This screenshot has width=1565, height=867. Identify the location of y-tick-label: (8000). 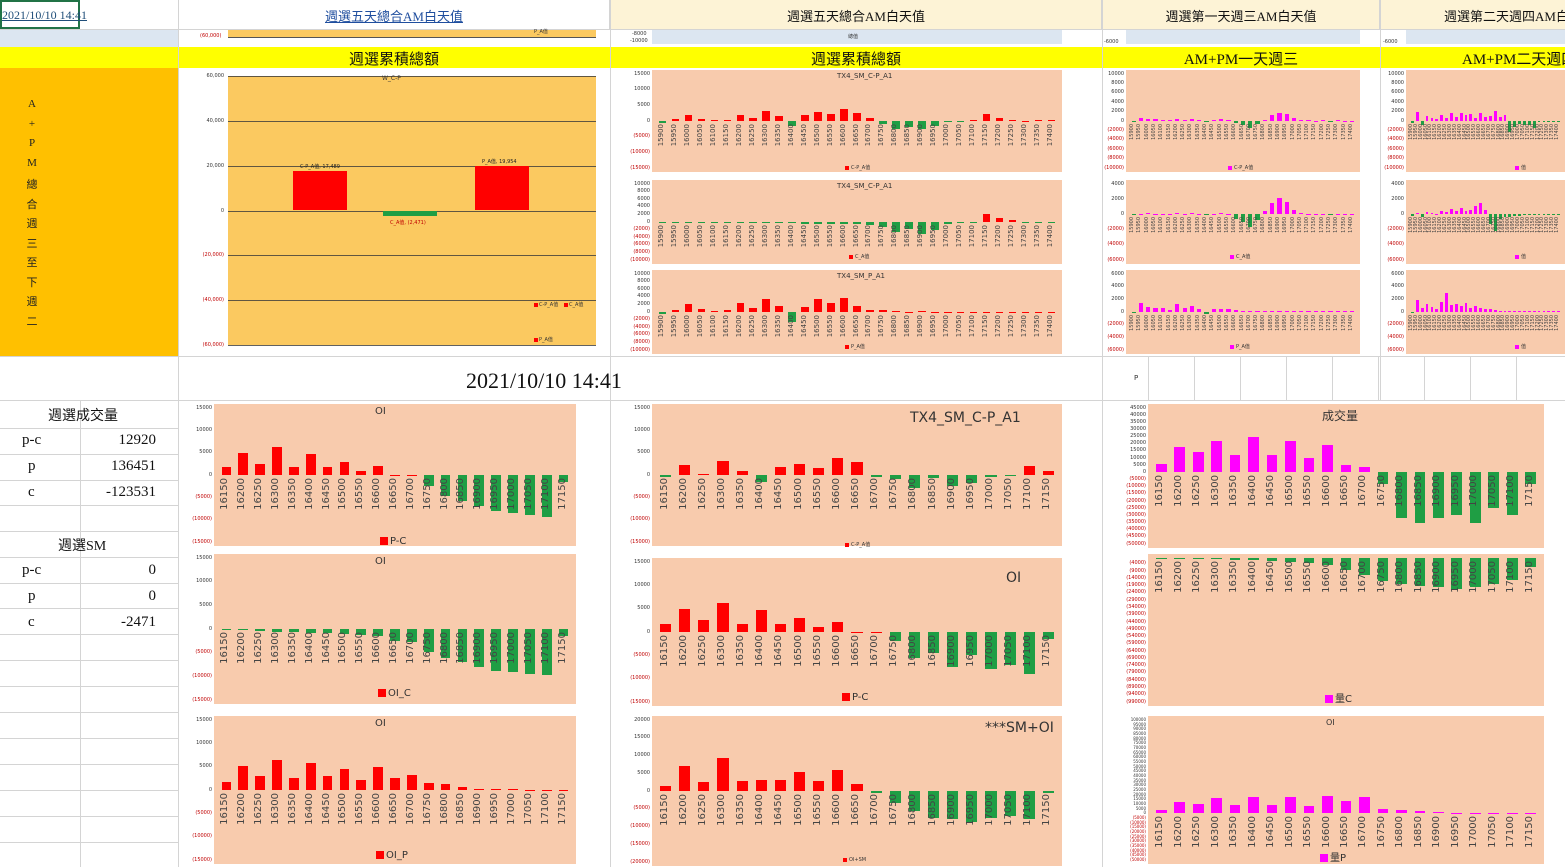
(1115, 158).